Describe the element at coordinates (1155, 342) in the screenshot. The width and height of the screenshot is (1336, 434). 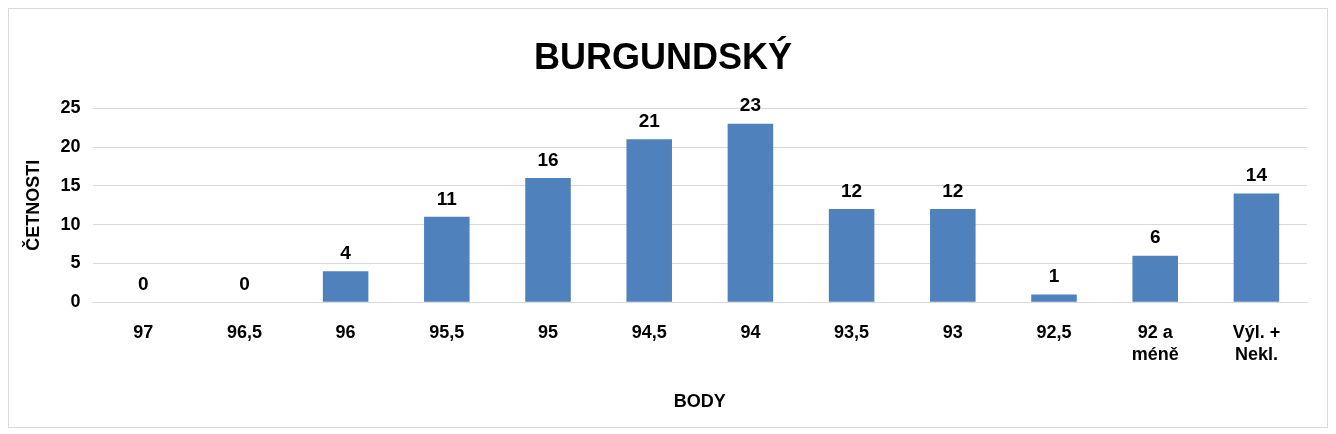
I see `x-tick-label: 92 a méně` at that location.